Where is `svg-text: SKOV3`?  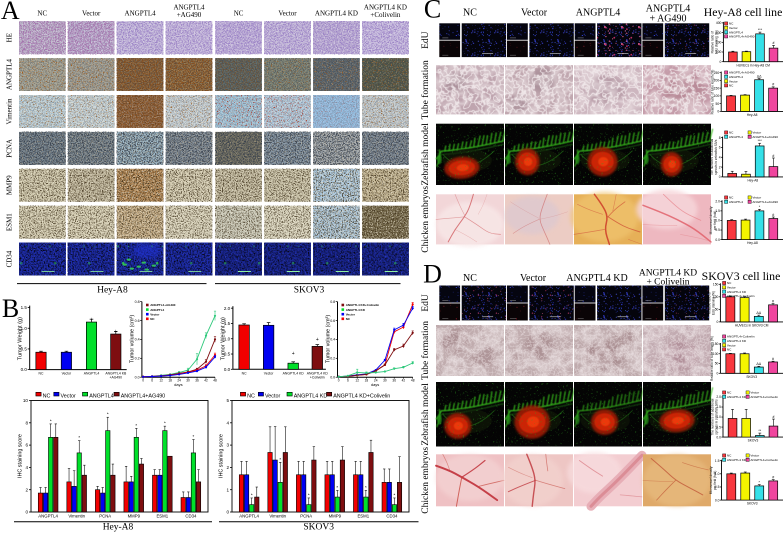
svg-text: SKOV3 is located at coordinates (752, 504).